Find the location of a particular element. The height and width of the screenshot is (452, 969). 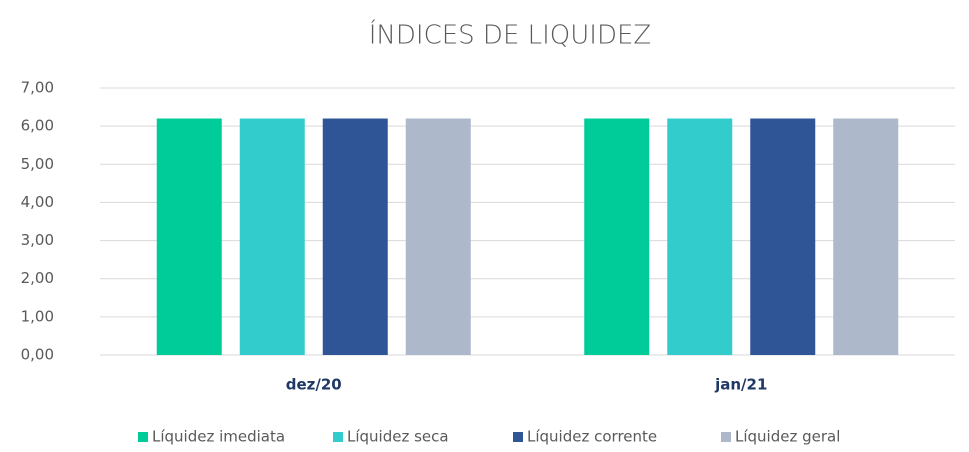

legend-label: Líquidez corrente is located at coordinates (592, 437).